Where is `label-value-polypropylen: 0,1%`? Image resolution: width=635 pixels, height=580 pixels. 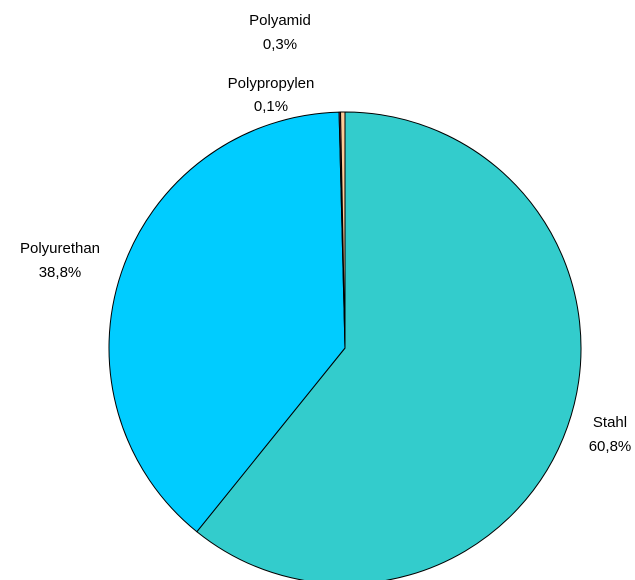
label-value-polypropylen: 0,1% is located at coordinates (271, 106).